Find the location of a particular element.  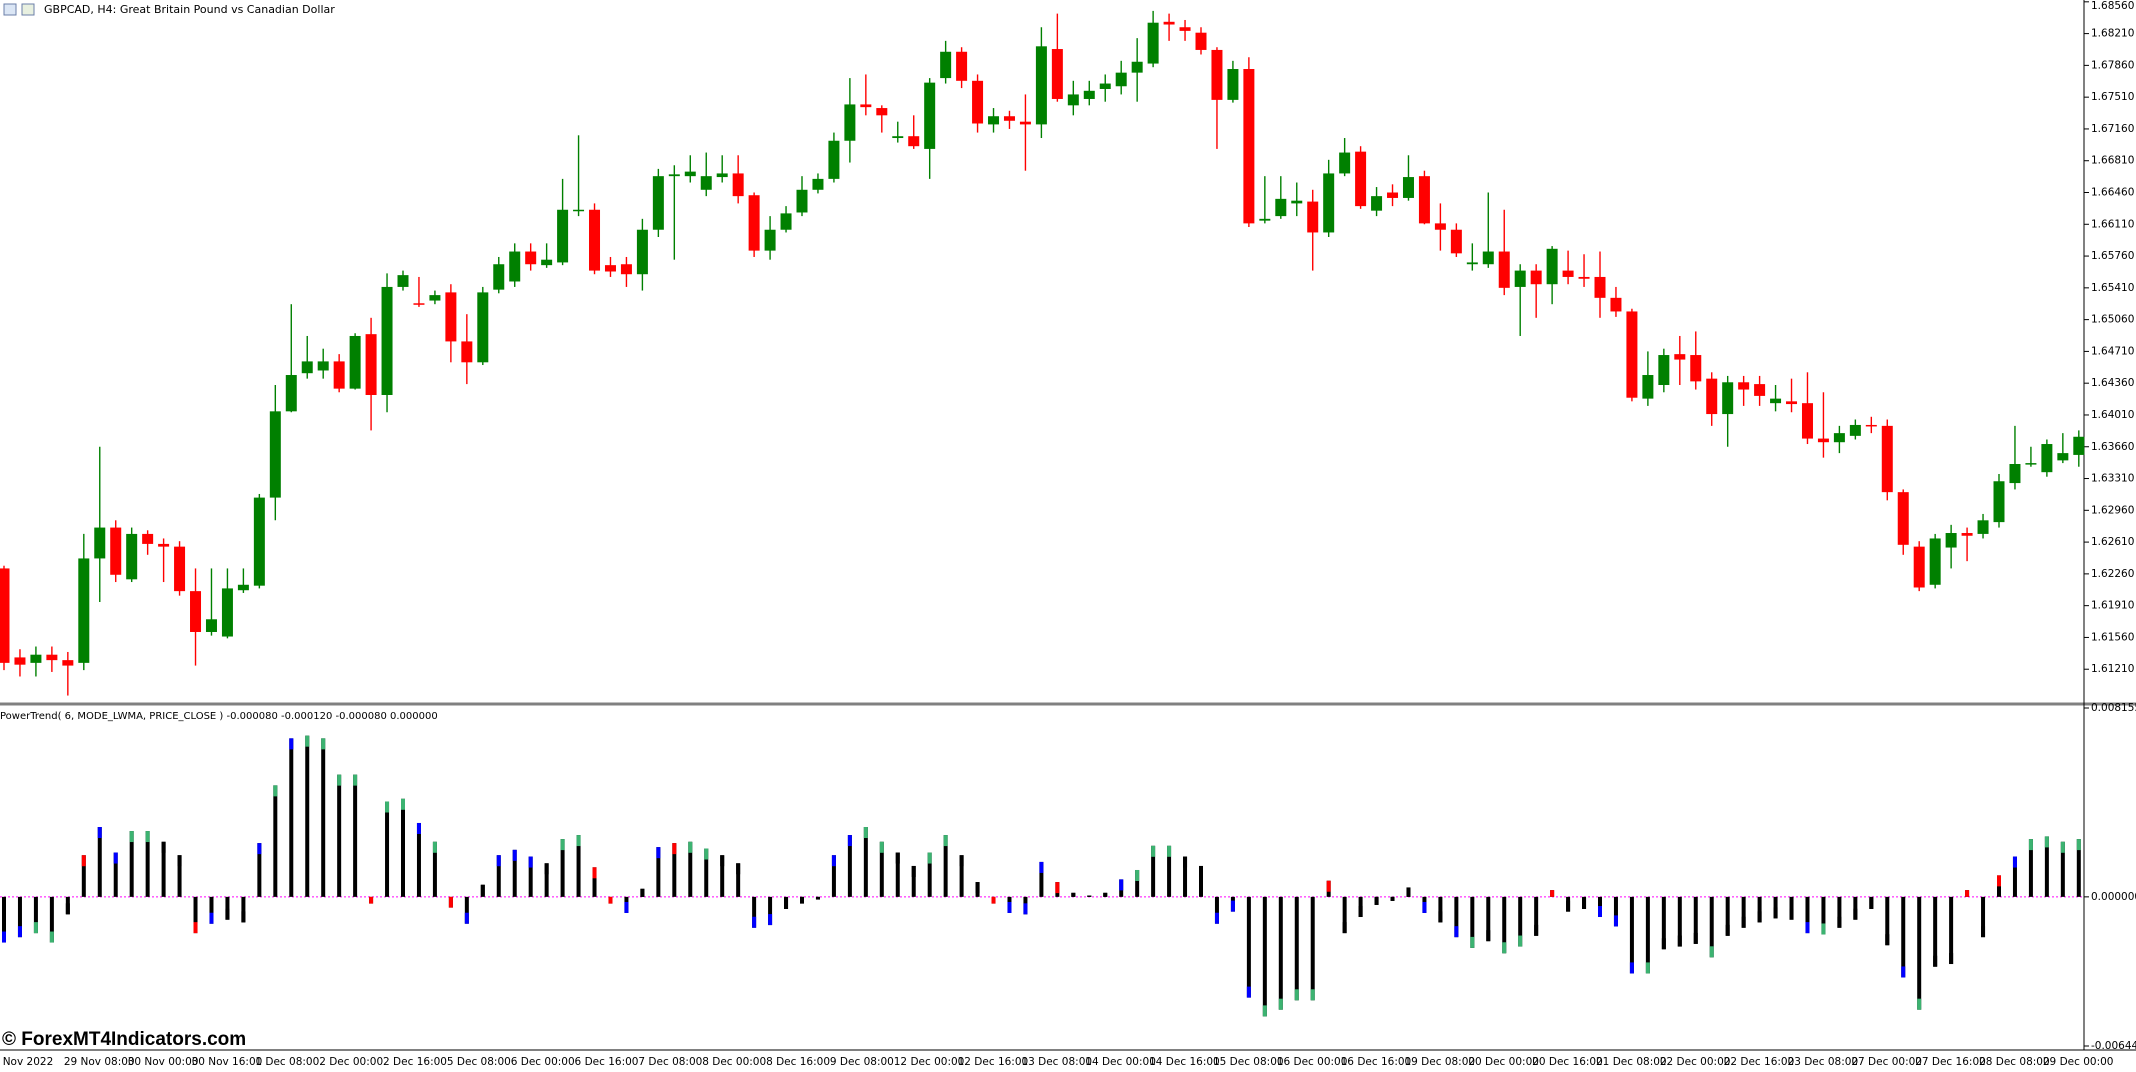

x-tick-label: 2 Dec 00:00 is located at coordinates (351, 1062).